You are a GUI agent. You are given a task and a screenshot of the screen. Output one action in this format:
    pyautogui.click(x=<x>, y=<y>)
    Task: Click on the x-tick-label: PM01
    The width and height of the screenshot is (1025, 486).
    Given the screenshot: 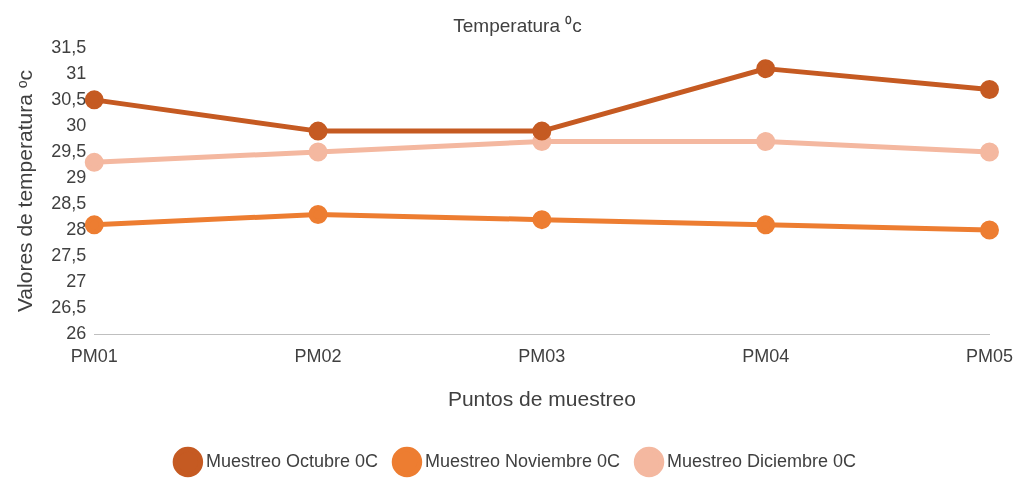 What is the action you would take?
    pyautogui.click(x=94, y=355)
    